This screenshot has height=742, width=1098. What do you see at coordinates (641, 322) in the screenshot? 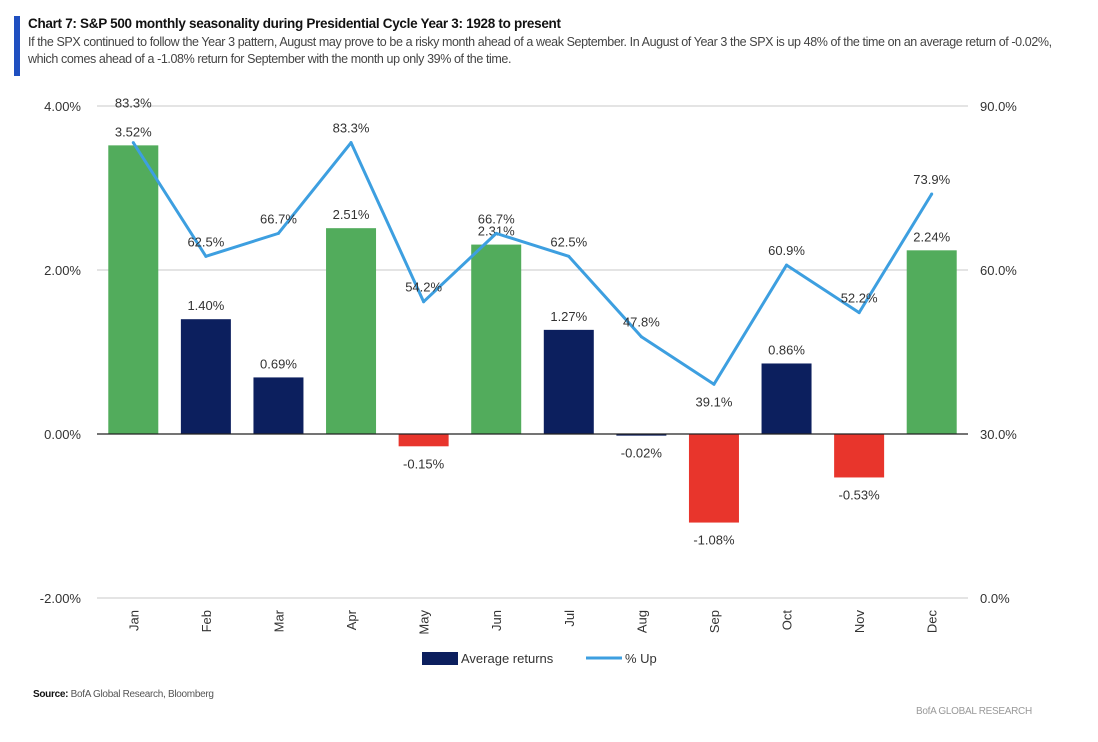
I see `line-label: 47.8%` at bounding box center [641, 322].